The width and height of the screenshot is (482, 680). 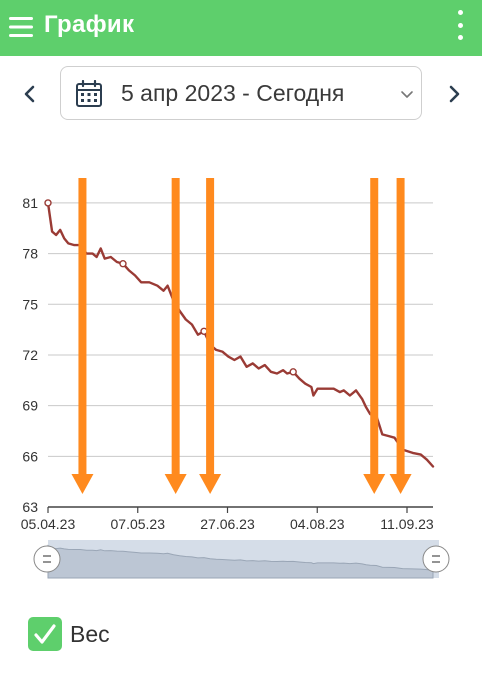 I want to click on chevron-down-icon, so click(x=407, y=94).